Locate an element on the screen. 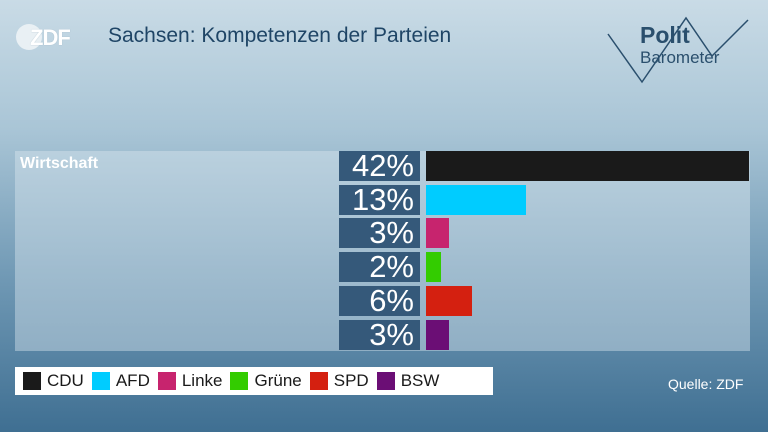  legend-swatch-cdu is located at coordinates (32, 381).